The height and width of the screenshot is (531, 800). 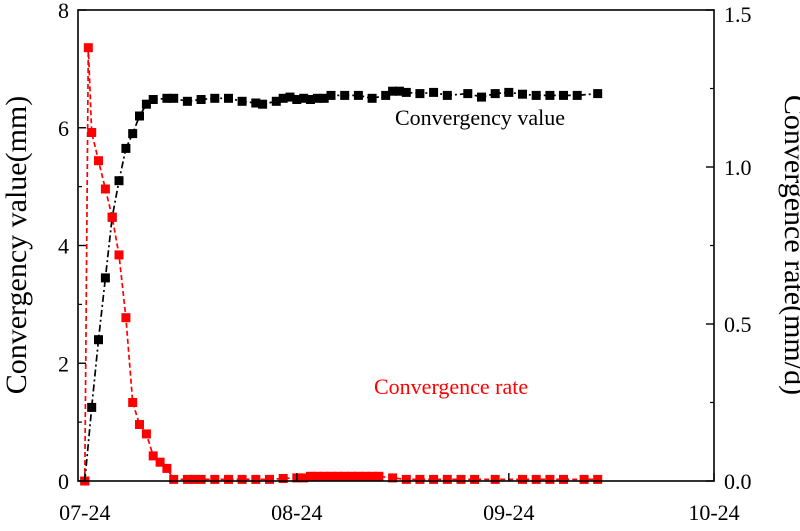 I want to click on y-left-tick-label: 6, so click(x=63, y=128).